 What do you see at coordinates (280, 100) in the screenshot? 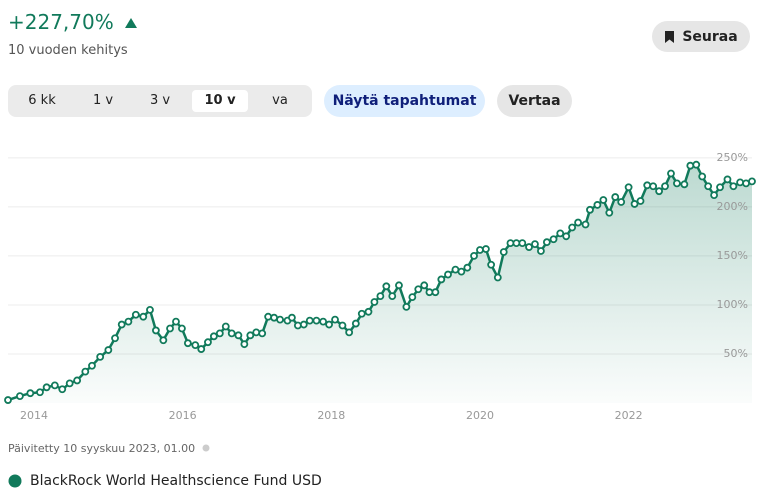
I see `period-tab: va` at bounding box center [280, 100].